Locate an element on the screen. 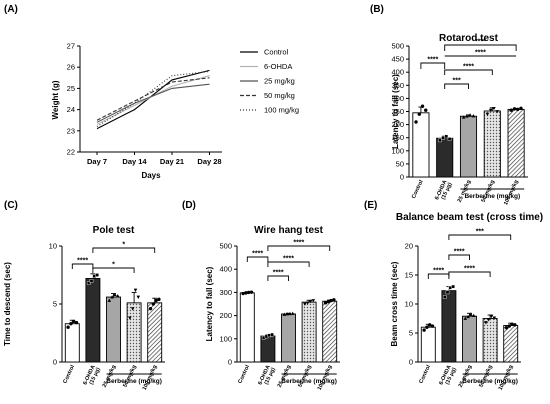  A-x-tick-label: Day 28 is located at coordinates (209, 161).